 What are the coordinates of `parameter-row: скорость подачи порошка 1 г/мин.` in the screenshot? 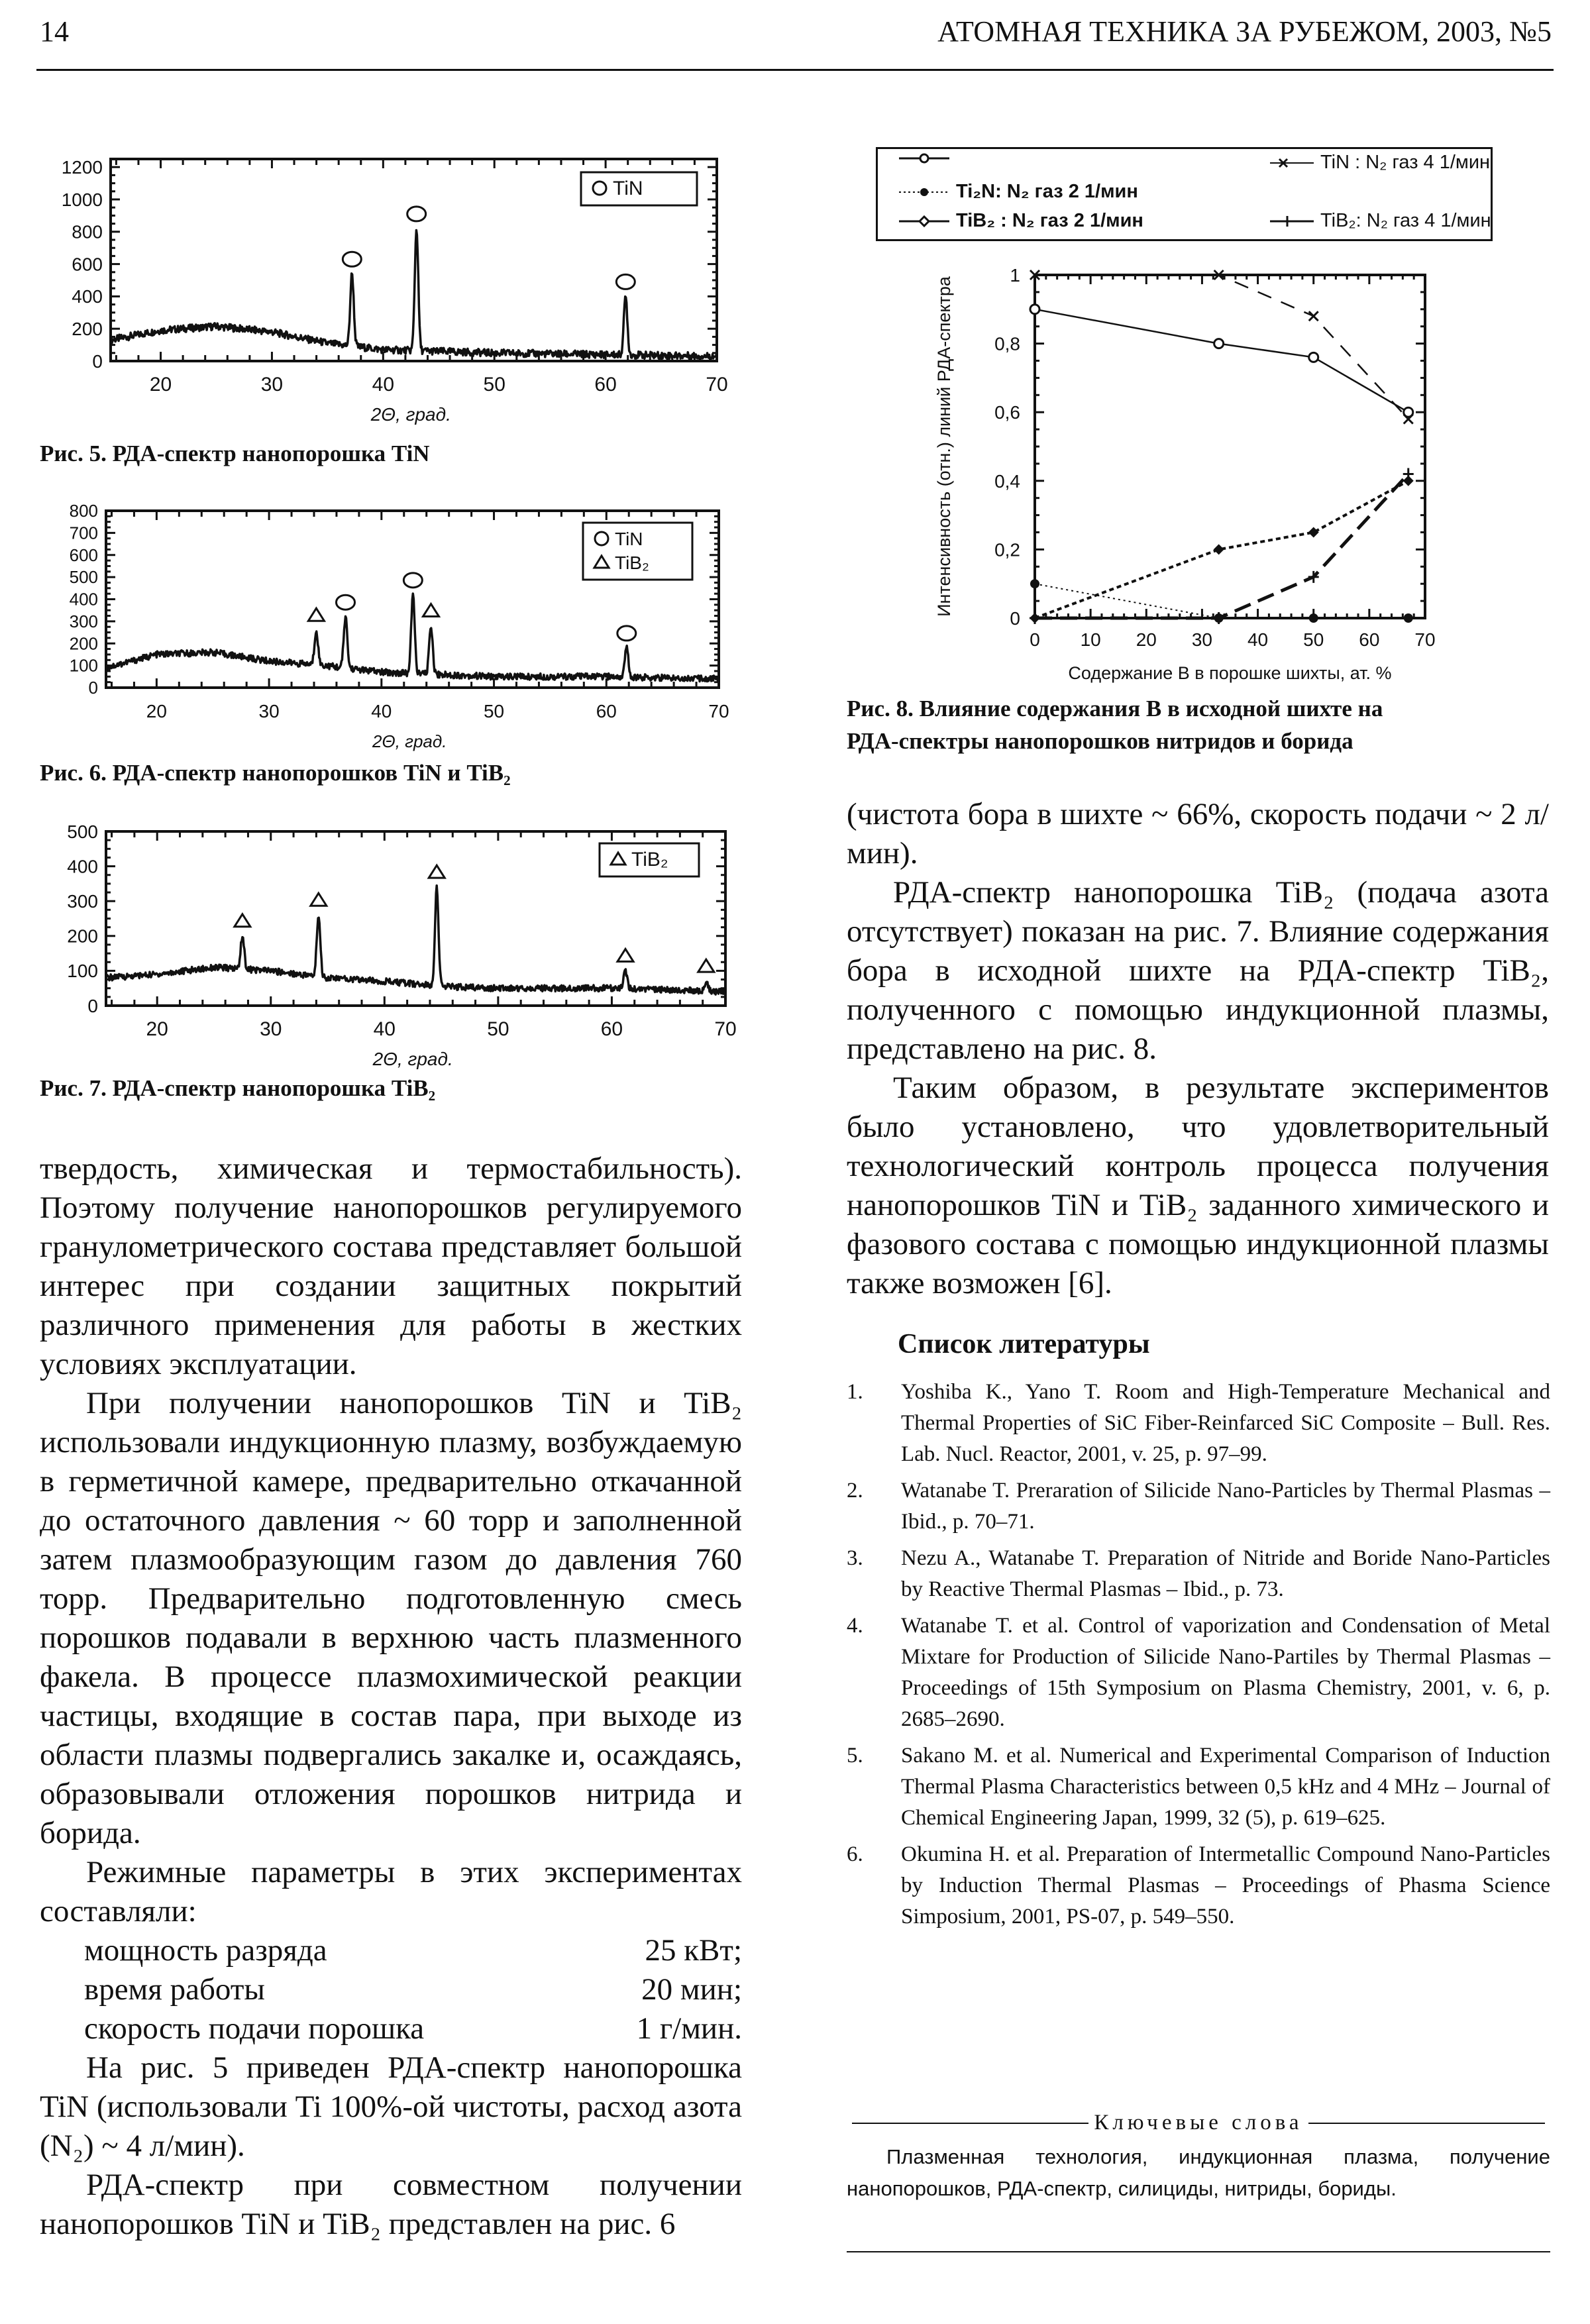 It's located at (391, 2029).